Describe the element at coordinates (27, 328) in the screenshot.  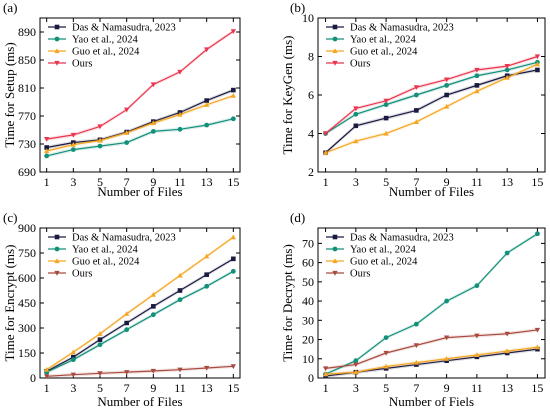
I see `y-tick-label: 300` at that location.